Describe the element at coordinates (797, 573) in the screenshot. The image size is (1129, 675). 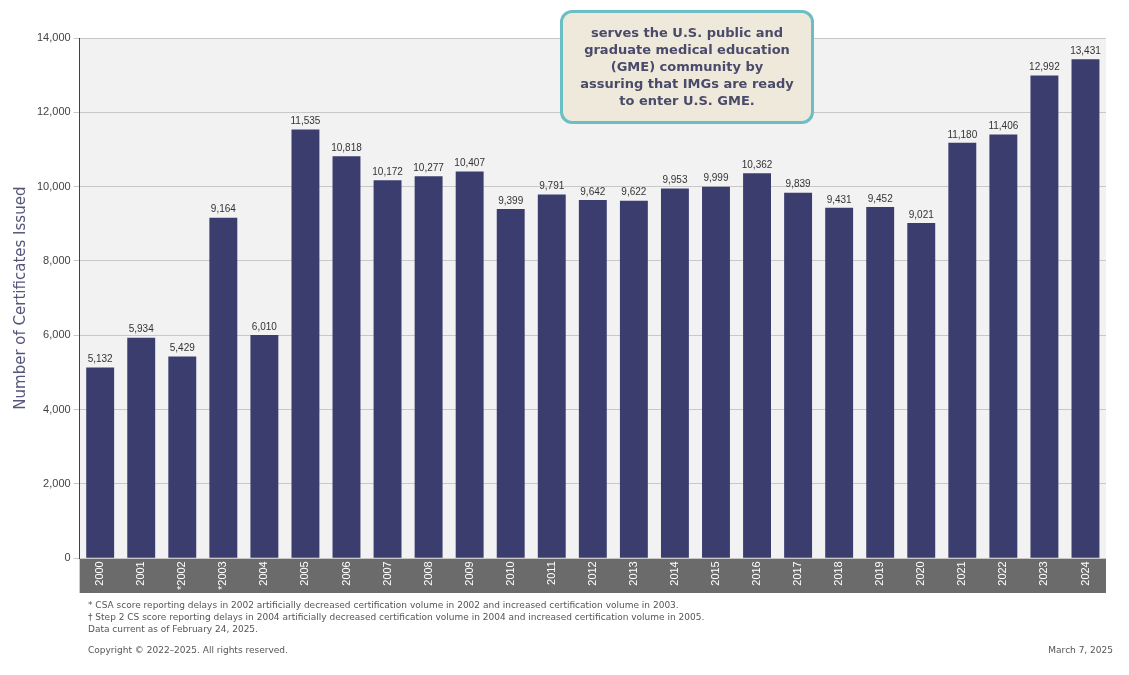
I see `x-tick-label: 2017` at that location.